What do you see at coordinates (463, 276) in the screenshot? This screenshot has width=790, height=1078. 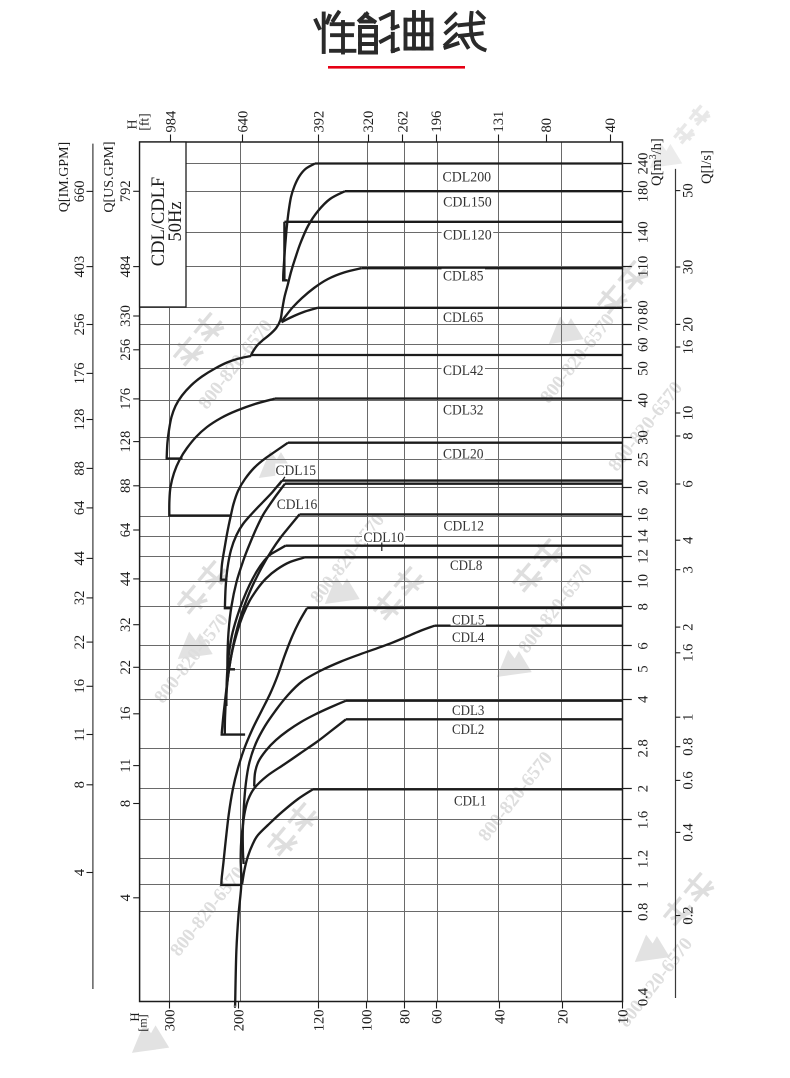 I see `svg-text: CDL85` at bounding box center [463, 276].